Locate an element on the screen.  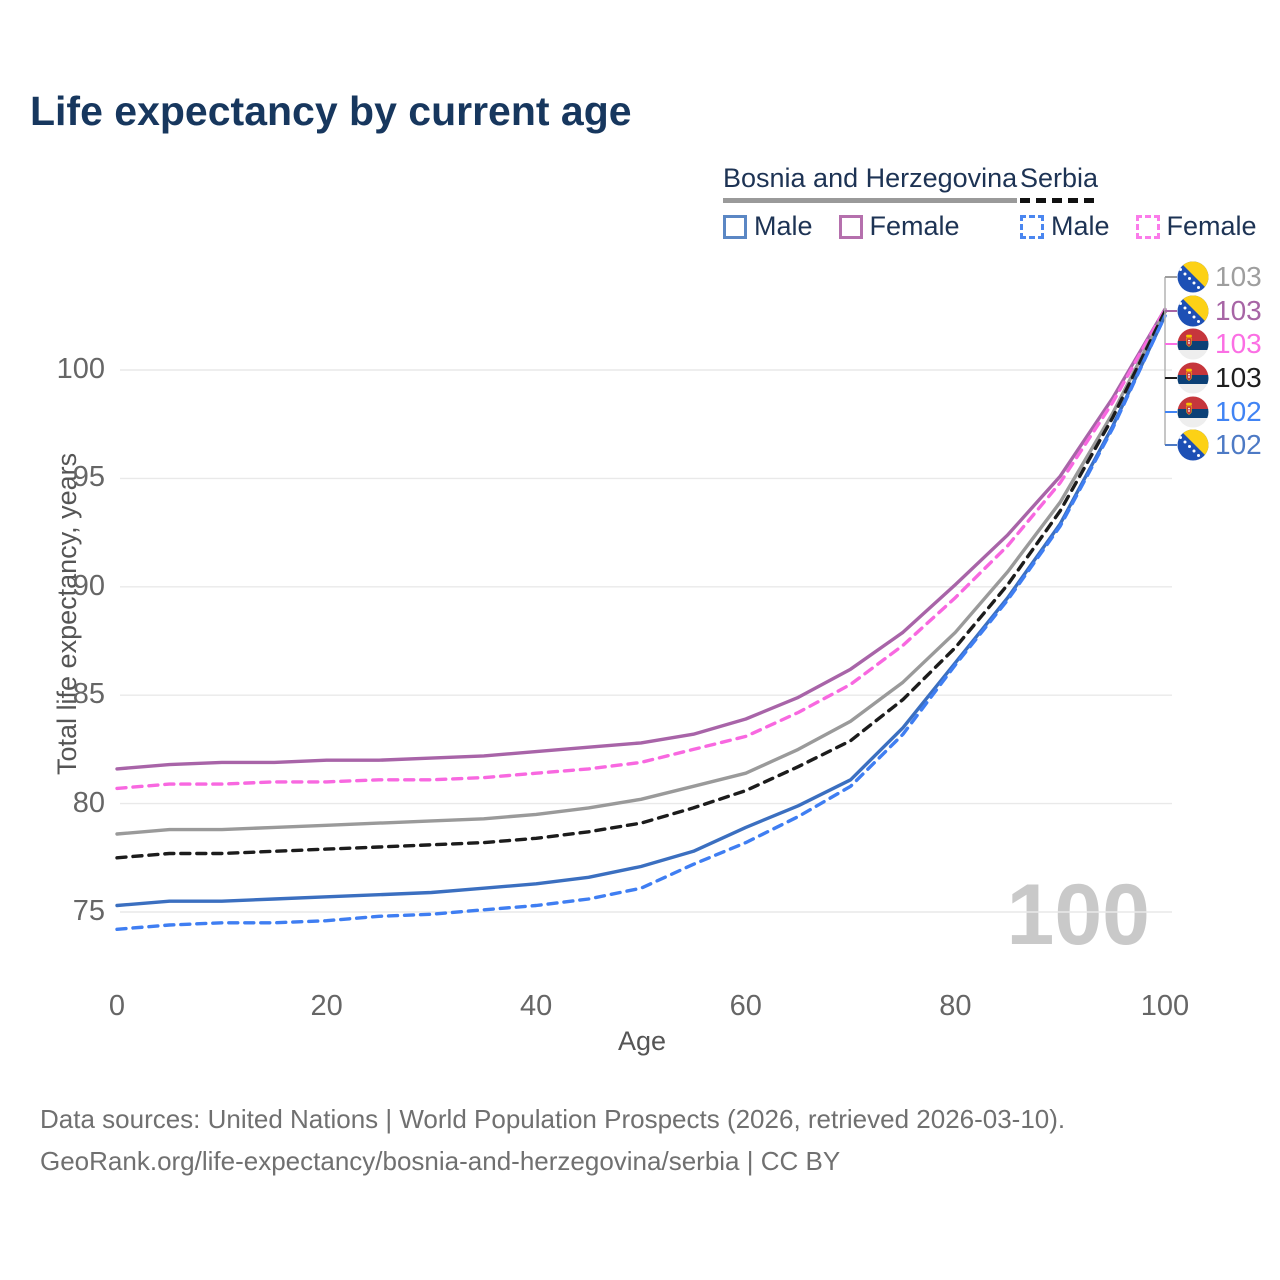
legend-group-bosnia: Bosnia and Herzegovina Male Female is located at coordinates (870, 202).